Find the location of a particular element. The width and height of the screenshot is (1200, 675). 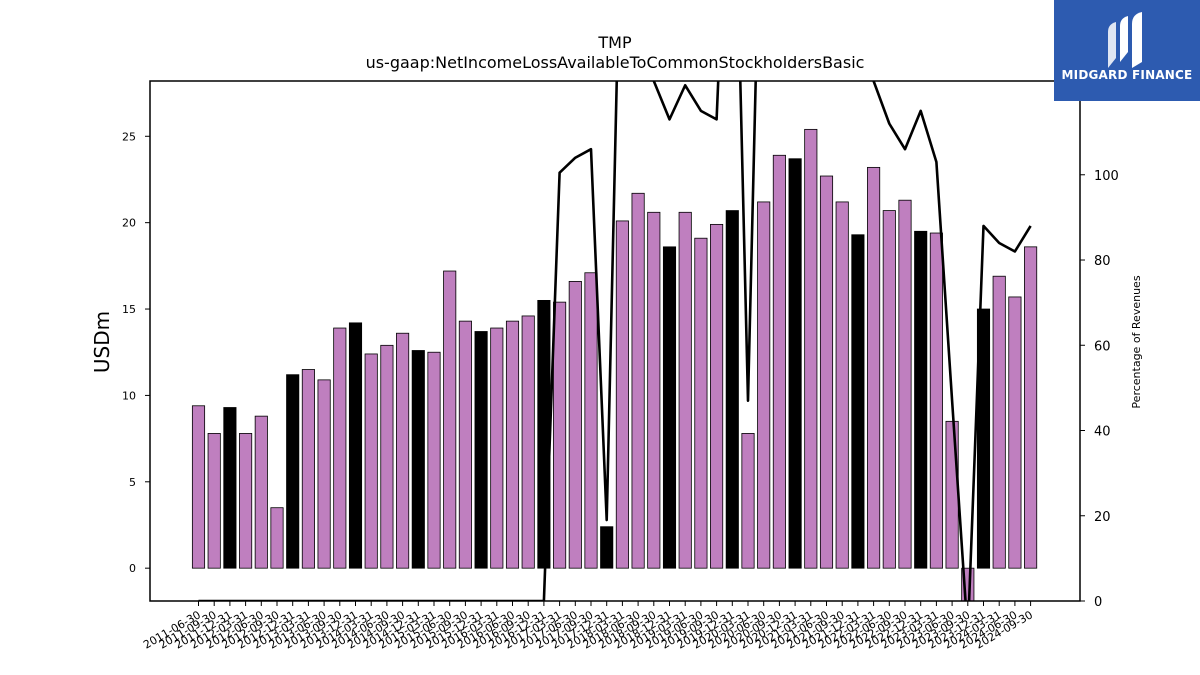

y2-axis-label: Percentage of Revenues is located at coordinates (1136, 341).